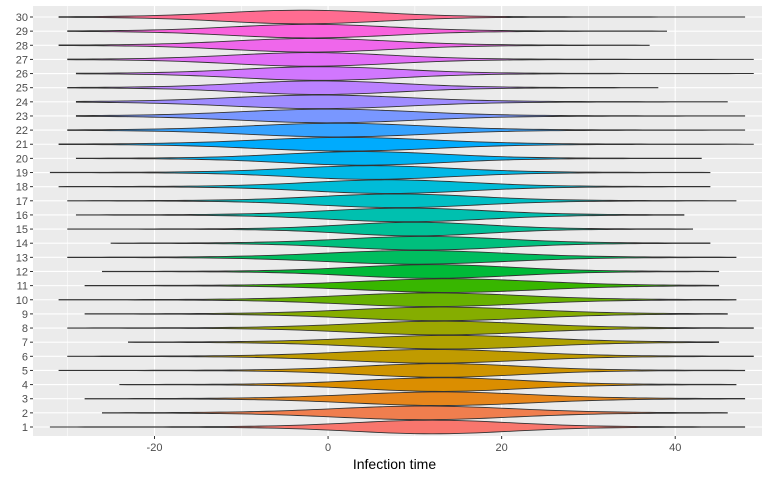  Describe the element at coordinates (22, 103) in the screenshot. I see `y-tick-label: 24` at that location.